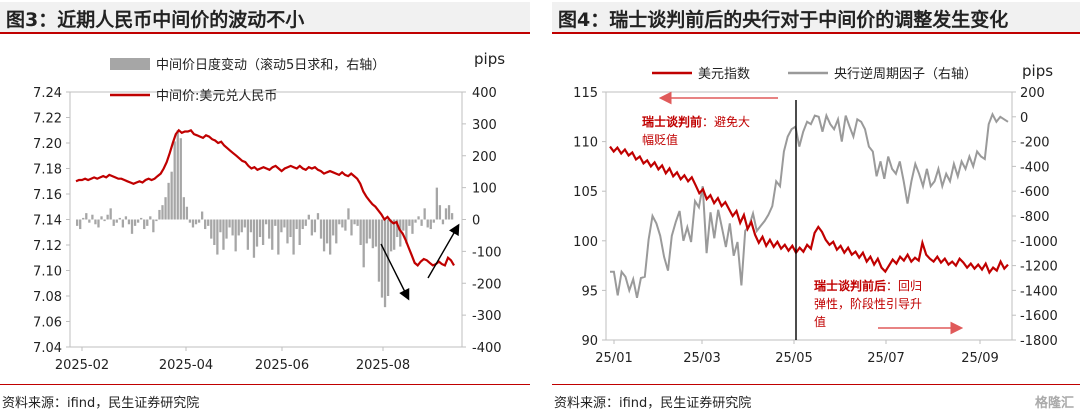 This screenshot has width=1080, height=416. What do you see at coordinates (489, 59) in the screenshot?
I see `y-right-axis-label: pips` at bounding box center [489, 59].